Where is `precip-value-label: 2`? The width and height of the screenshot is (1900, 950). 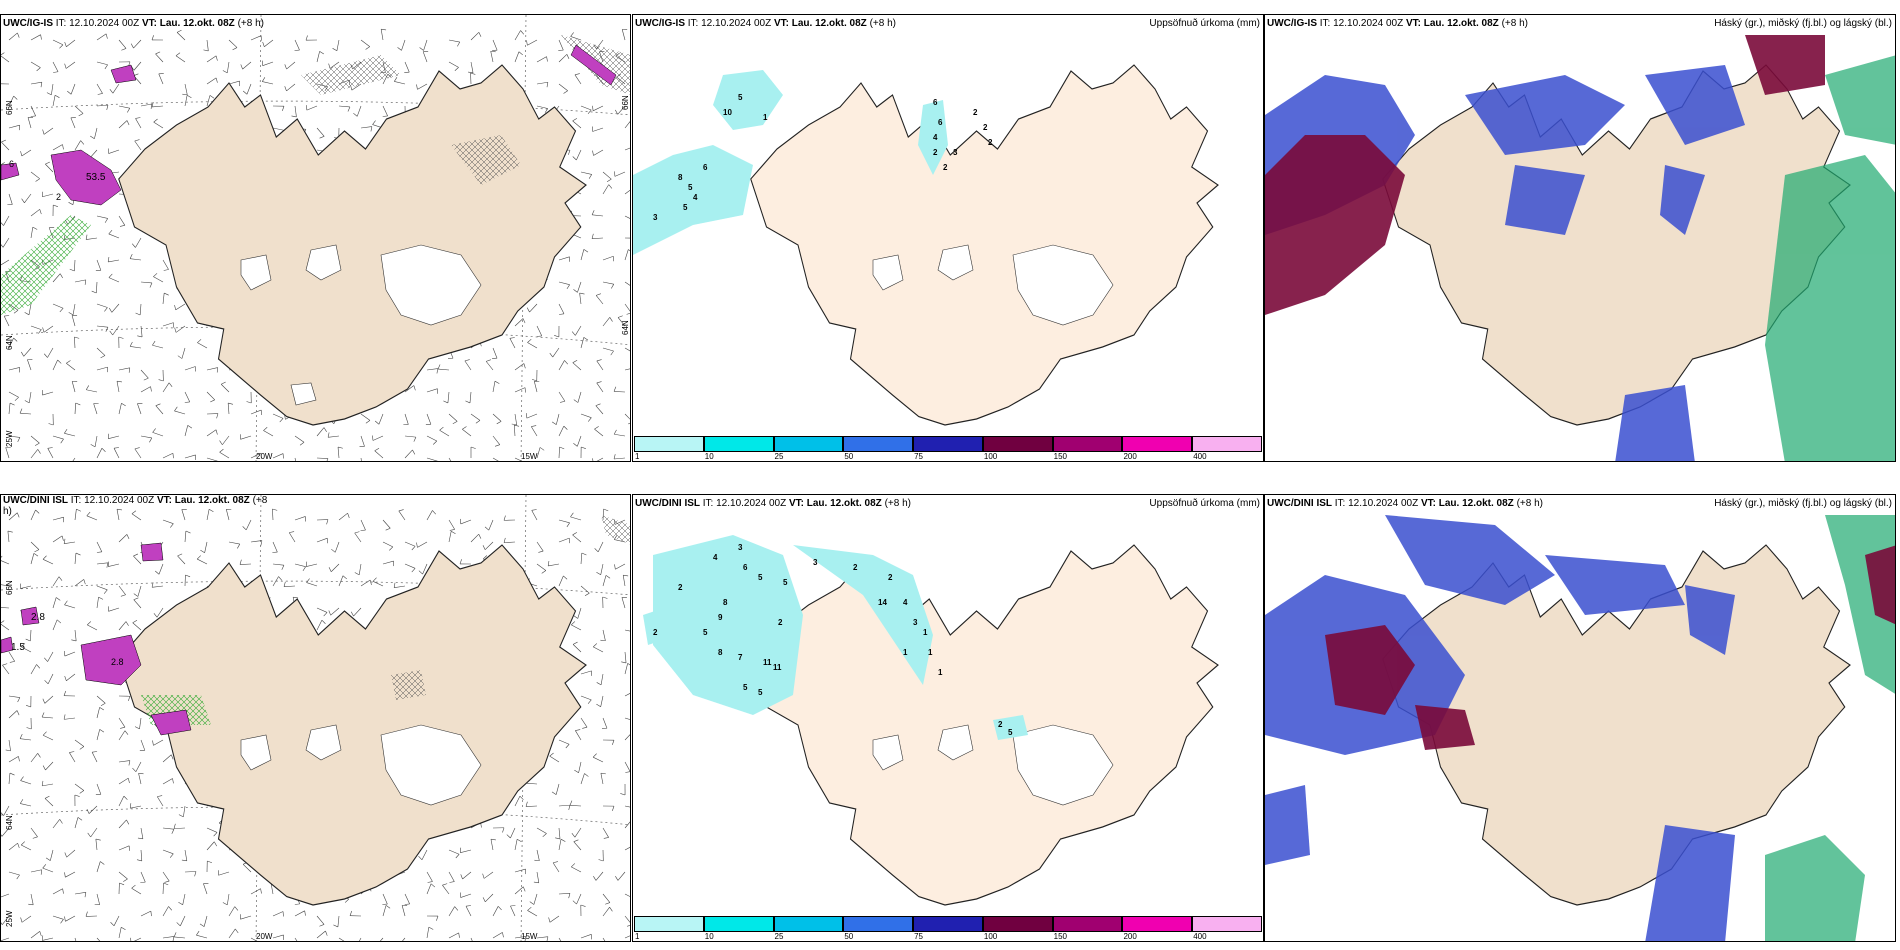
precip-value-label: 2 is located at coordinates (780, 622).